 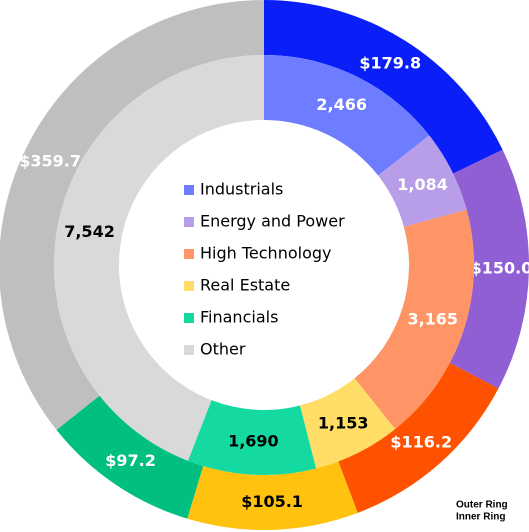 I want to click on legend-label: Industrials, so click(x=241, y=189).